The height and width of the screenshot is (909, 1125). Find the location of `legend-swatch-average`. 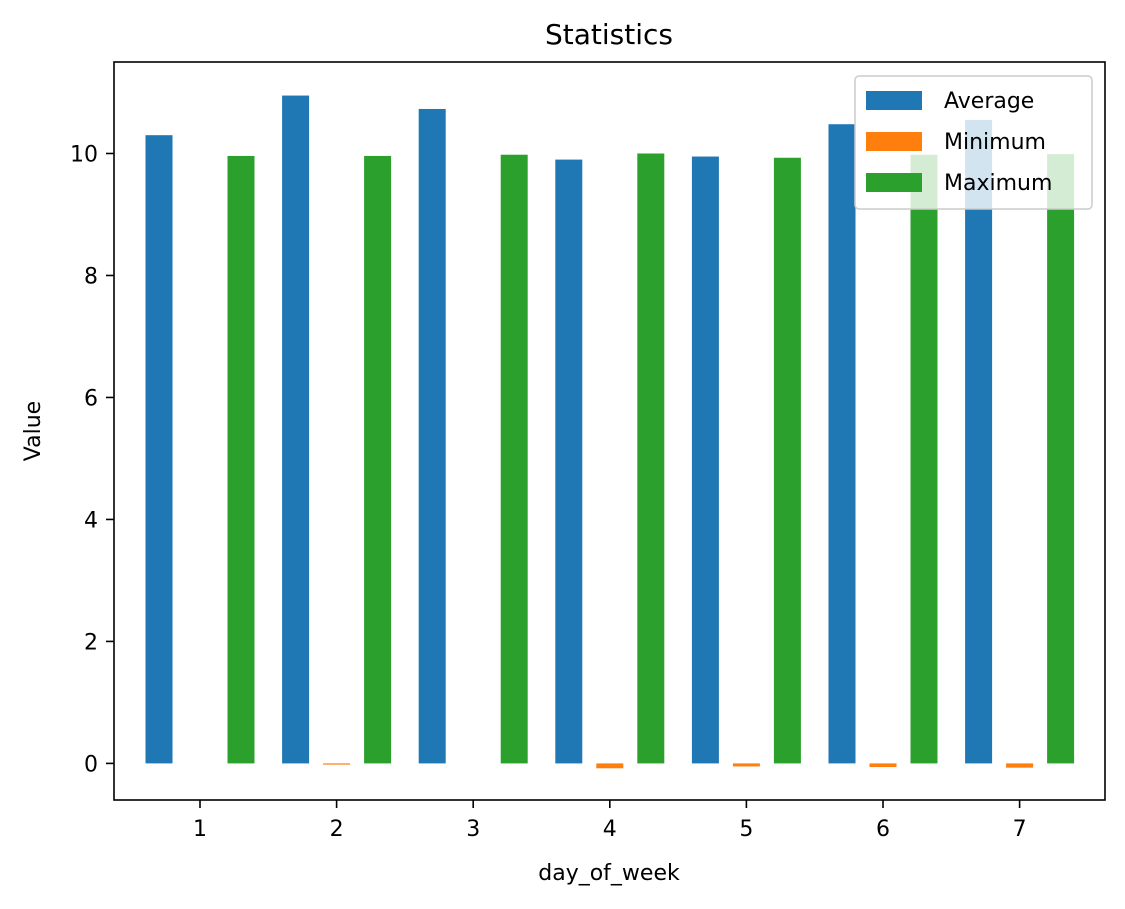

legend-swatch-average is located at coordinates (894, 100).